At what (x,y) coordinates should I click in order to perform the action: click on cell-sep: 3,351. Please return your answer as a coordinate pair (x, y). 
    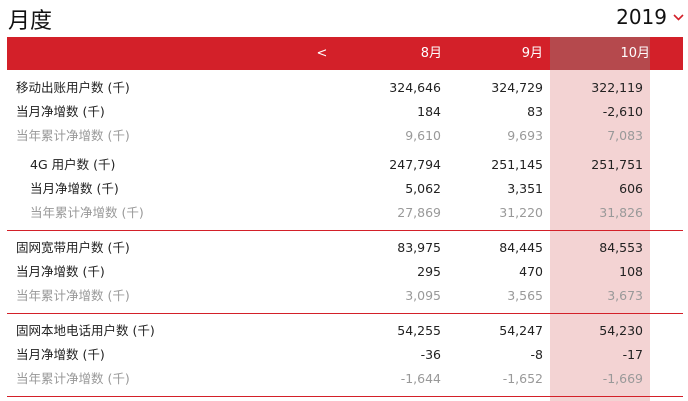
    Looking at the image, I should click on (525, 188).